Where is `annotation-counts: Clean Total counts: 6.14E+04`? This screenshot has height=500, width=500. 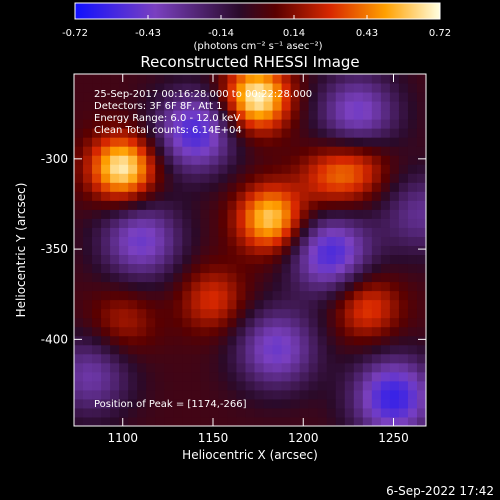
annotation-counts: Clean Total counts: 6.14E+04 is located at coordinates (168, 130).